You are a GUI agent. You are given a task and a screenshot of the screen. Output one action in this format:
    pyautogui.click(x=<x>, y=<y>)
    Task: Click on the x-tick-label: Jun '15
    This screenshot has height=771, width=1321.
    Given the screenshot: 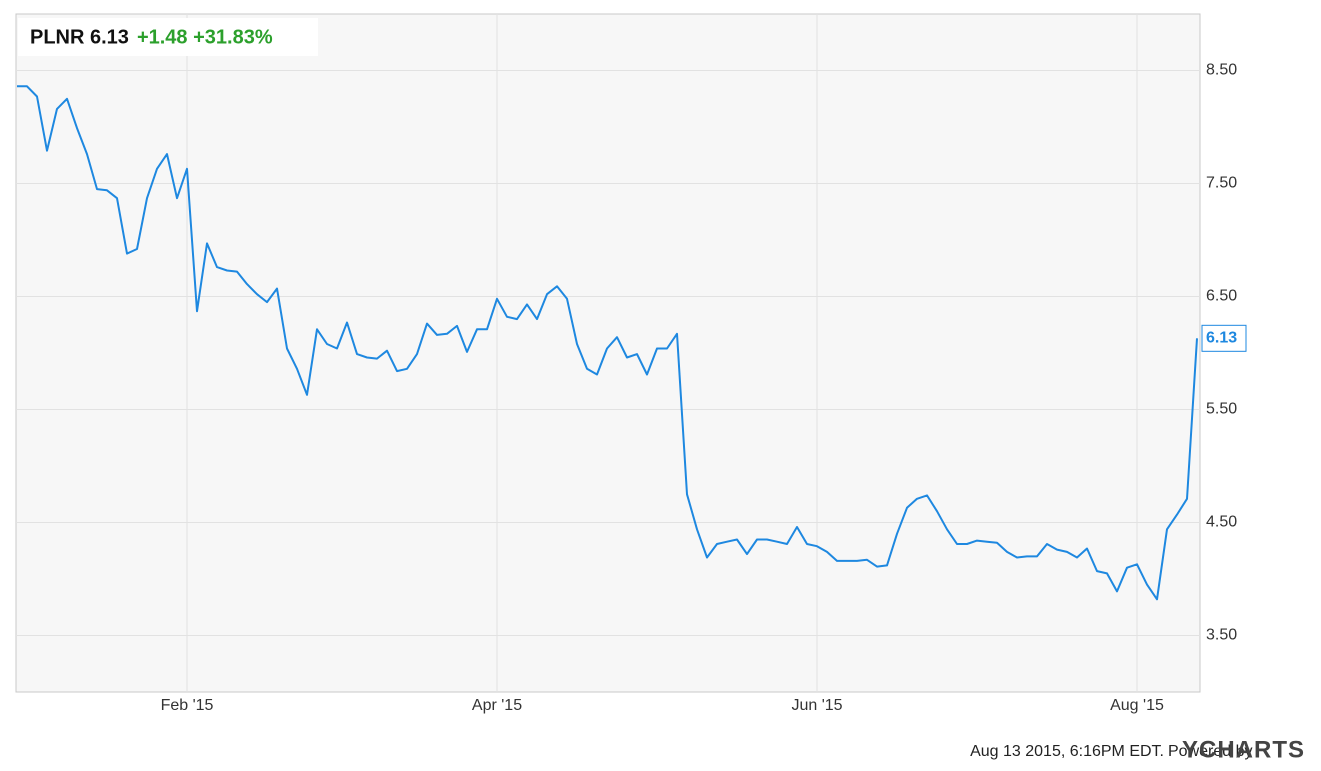 What is the action you would take?
    pyautogui.click(x=816, y=705)
    